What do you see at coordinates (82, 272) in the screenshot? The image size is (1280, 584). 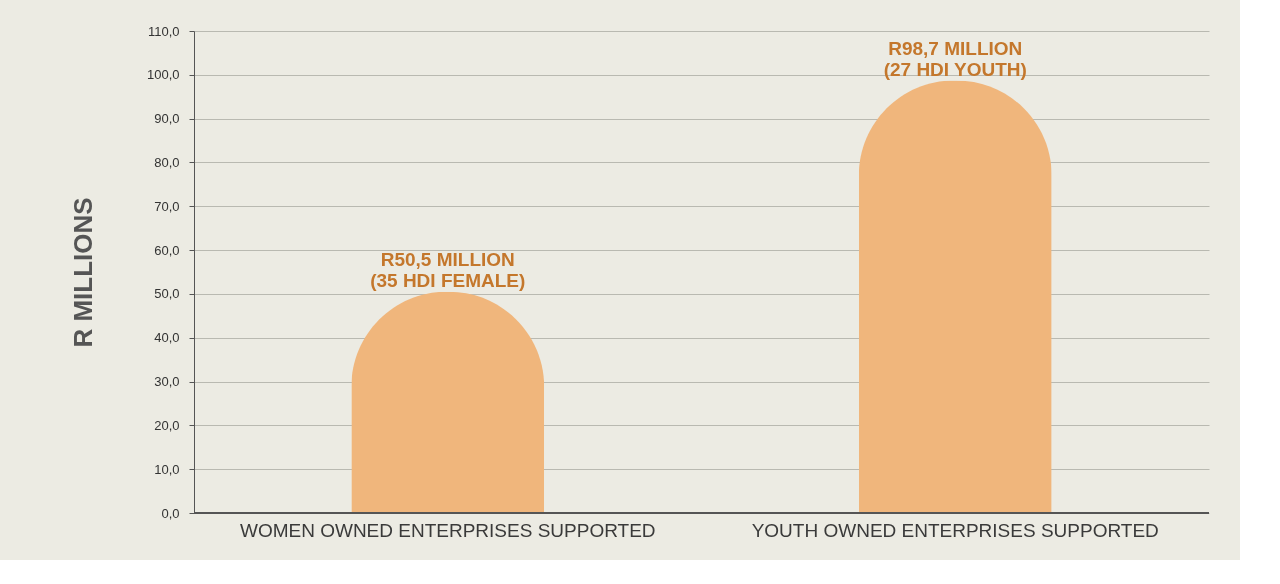 I see `y-axis-title: R MILLIONS` at bounding box center [82, 272].